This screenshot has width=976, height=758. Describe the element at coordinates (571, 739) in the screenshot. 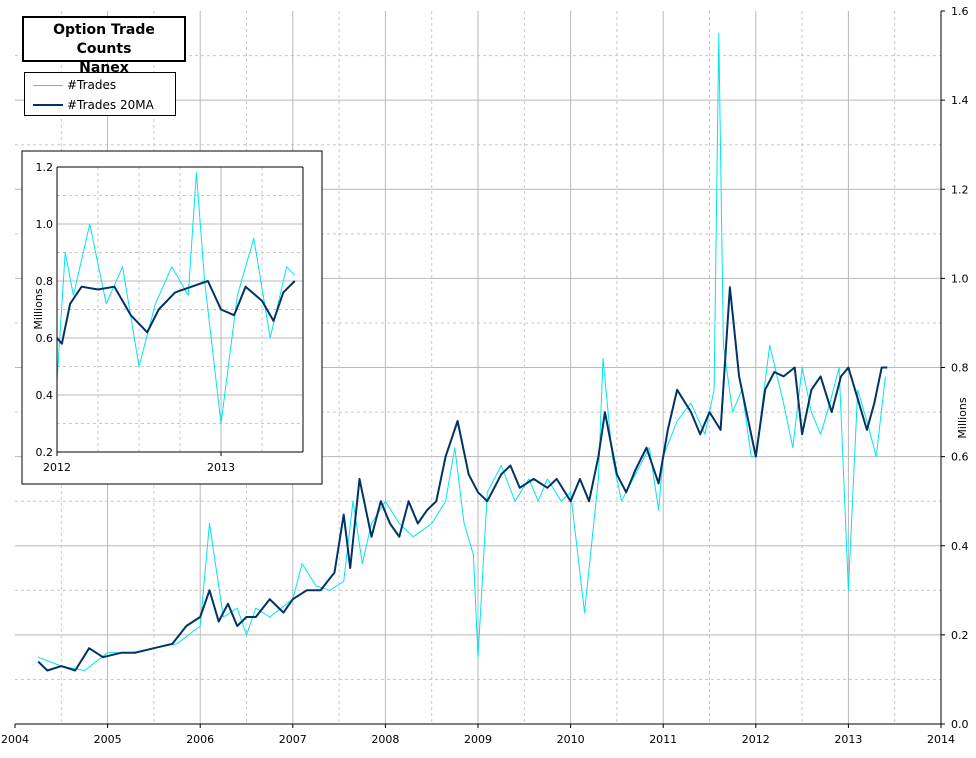

I see `x-tick-label: 2010` at that location.